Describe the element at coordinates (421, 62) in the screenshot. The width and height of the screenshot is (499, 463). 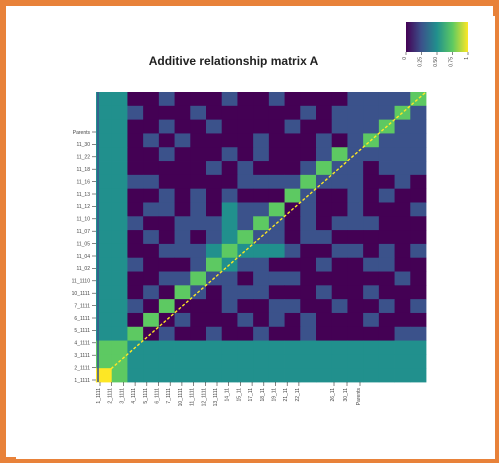
I see `colorbar-tick-label: 0.25` at that location.